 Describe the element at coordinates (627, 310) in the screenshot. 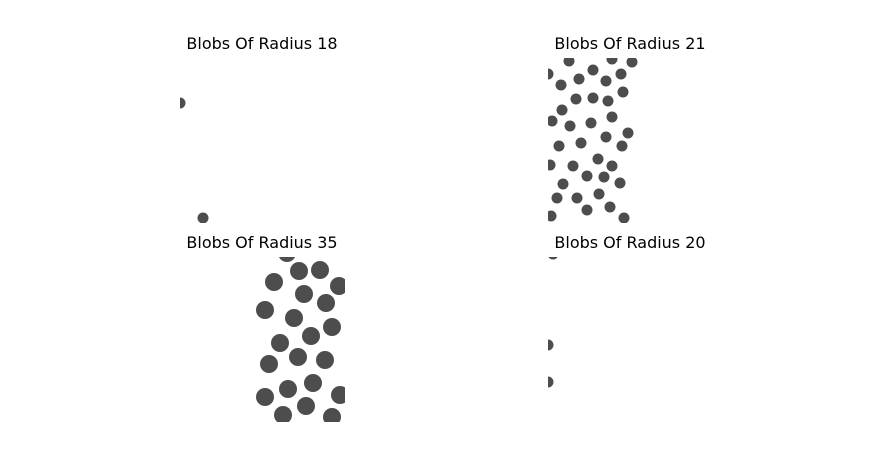

I see `panel-radius-20: Blobs Of Radius 20` at that location.